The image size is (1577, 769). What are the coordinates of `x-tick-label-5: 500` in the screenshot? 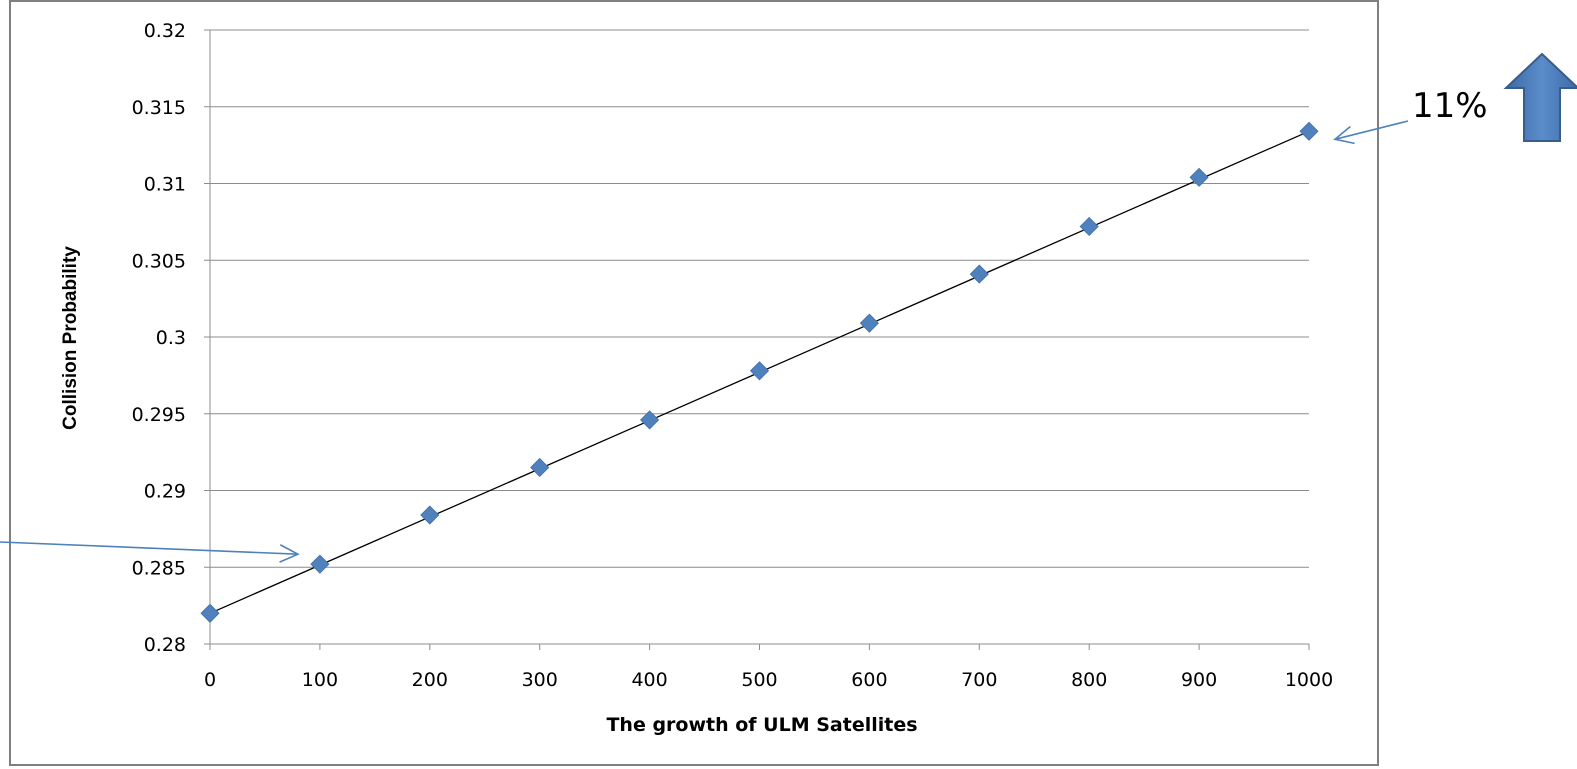 It's located at (759, 680).